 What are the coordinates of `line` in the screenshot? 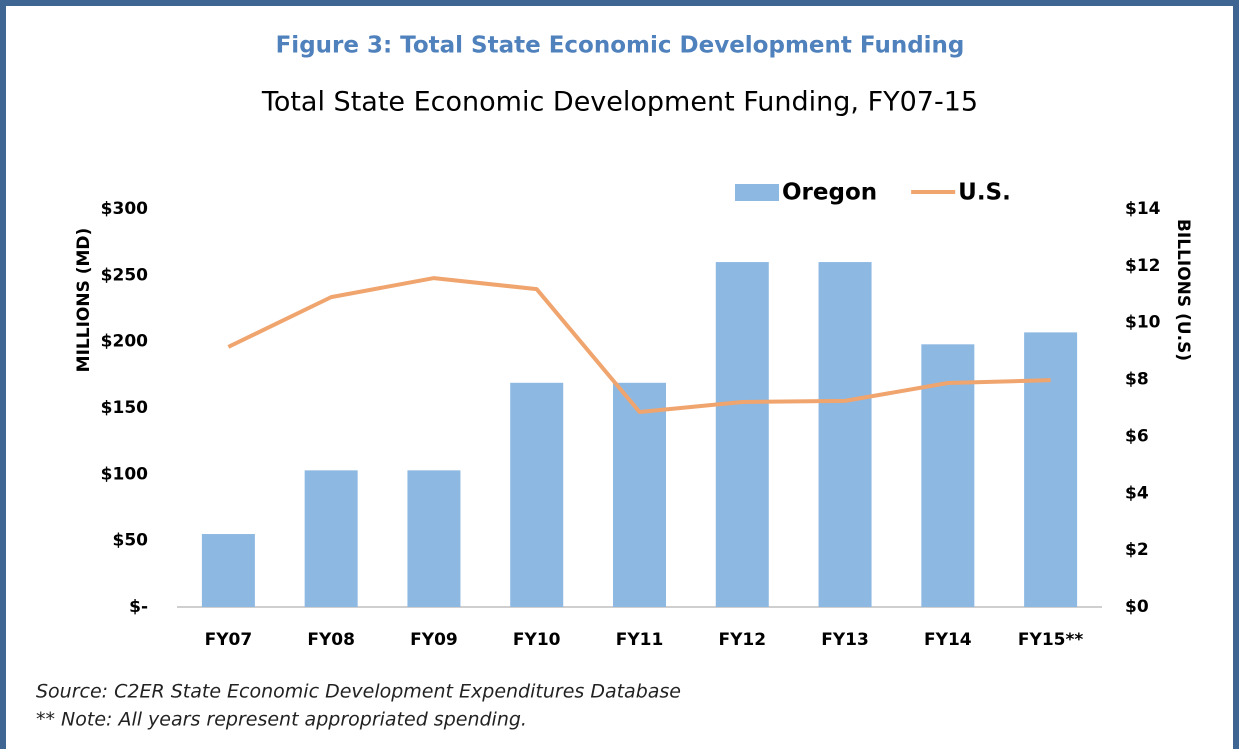 It's located at (639, 345).